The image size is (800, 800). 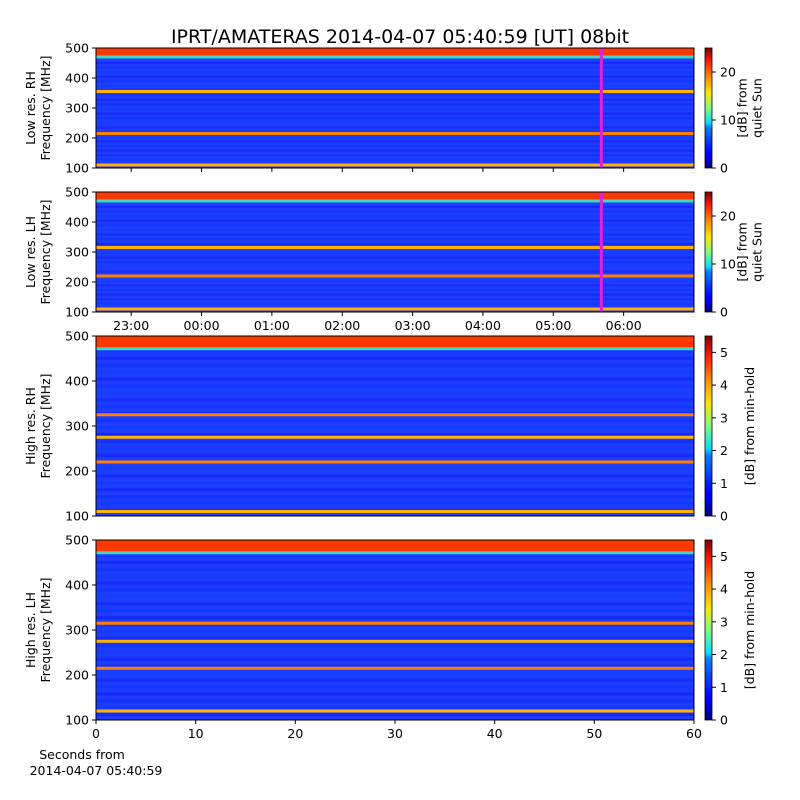 What do you see at coordinates (594, 733) in the screenshot?
I see `x-tick-label: 50` at bounding box center [594, 733].